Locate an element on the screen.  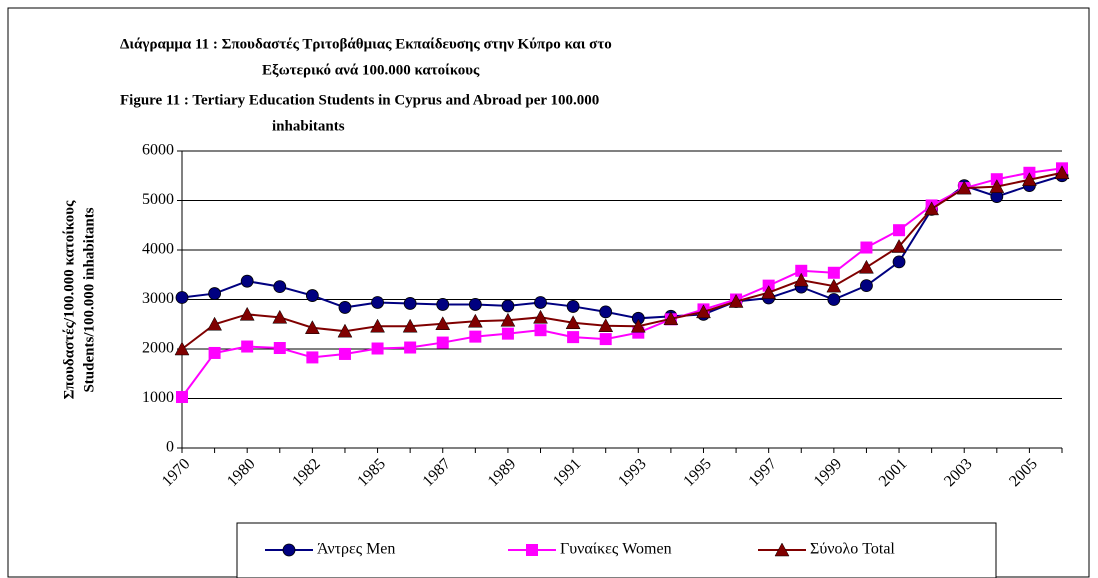
x-tick-label: 1970 is located at coordinates (176, 472).